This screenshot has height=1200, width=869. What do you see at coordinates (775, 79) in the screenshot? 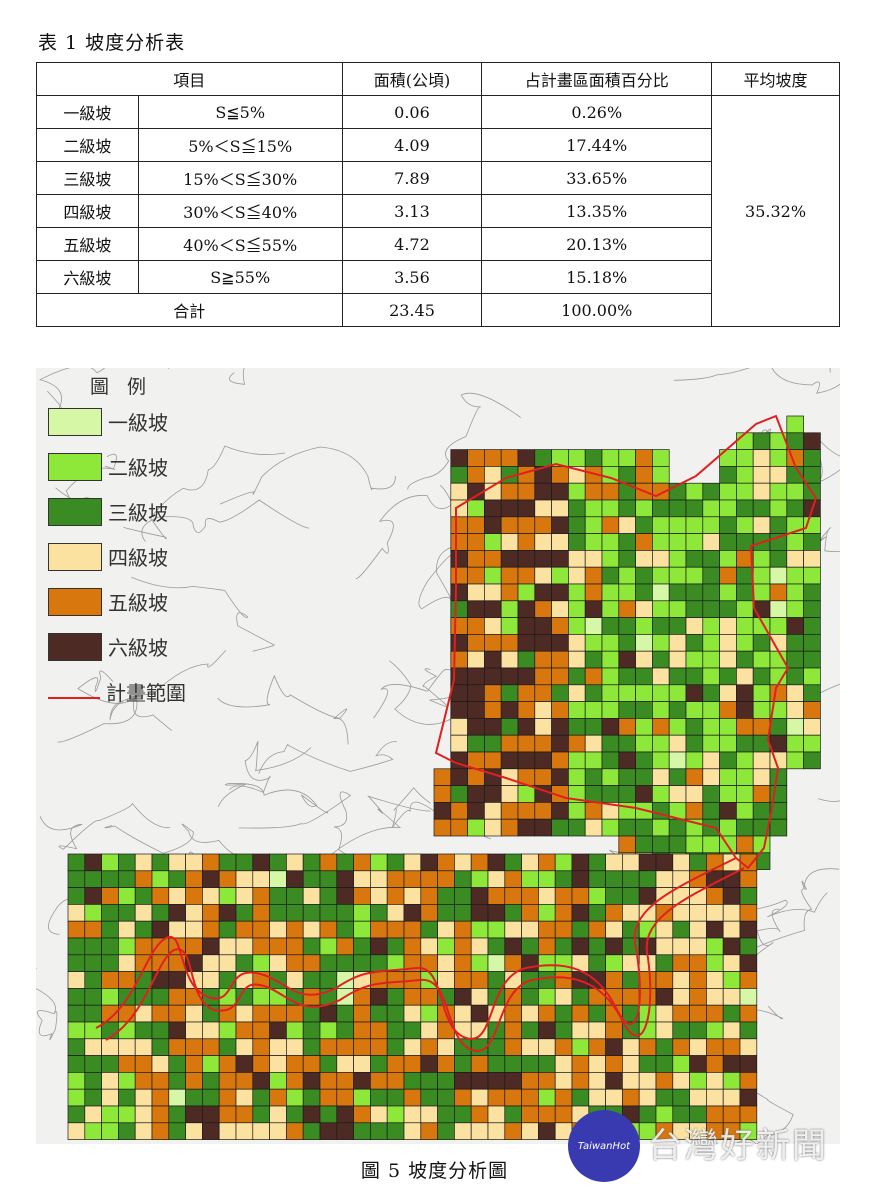
I see `header-average: 平均坡度` at bounding box center [775, 79].